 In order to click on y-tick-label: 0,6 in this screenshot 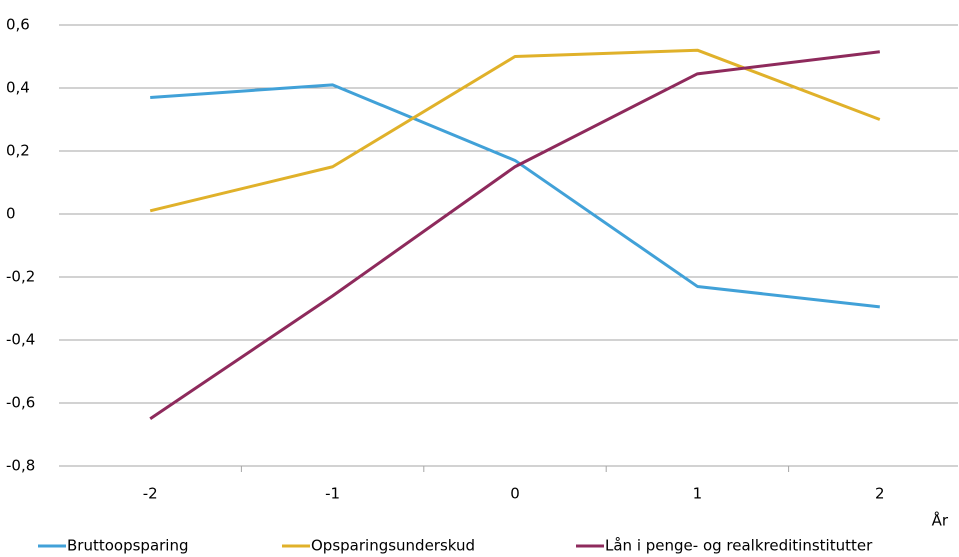, I will do `click(18, 25)`.